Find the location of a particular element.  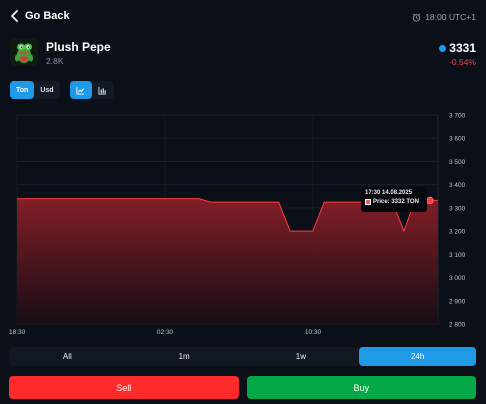

clock-text: 18:00 UTC+1 is located at coordinates (450, 17).